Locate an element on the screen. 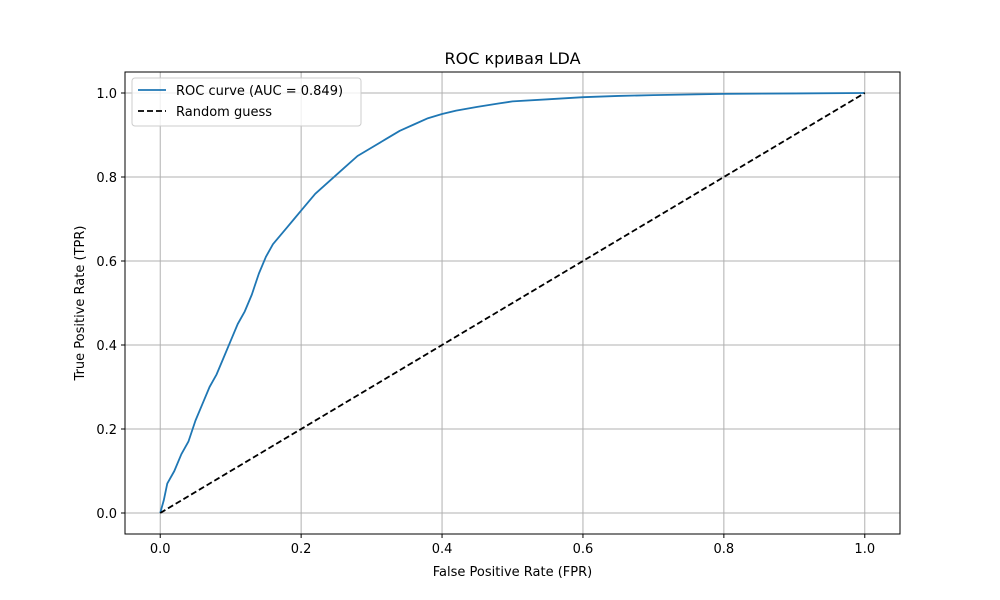 The height and width of the screenshot is (600, 1000). y-tick-label: 0.6 is located at coordinates (106, 262).